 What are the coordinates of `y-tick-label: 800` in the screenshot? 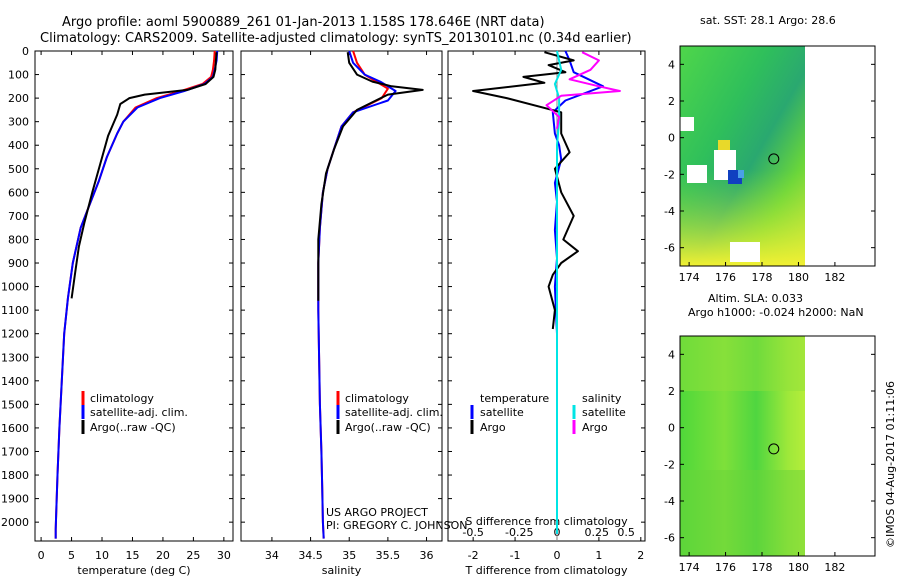 It's located at (18, 239).